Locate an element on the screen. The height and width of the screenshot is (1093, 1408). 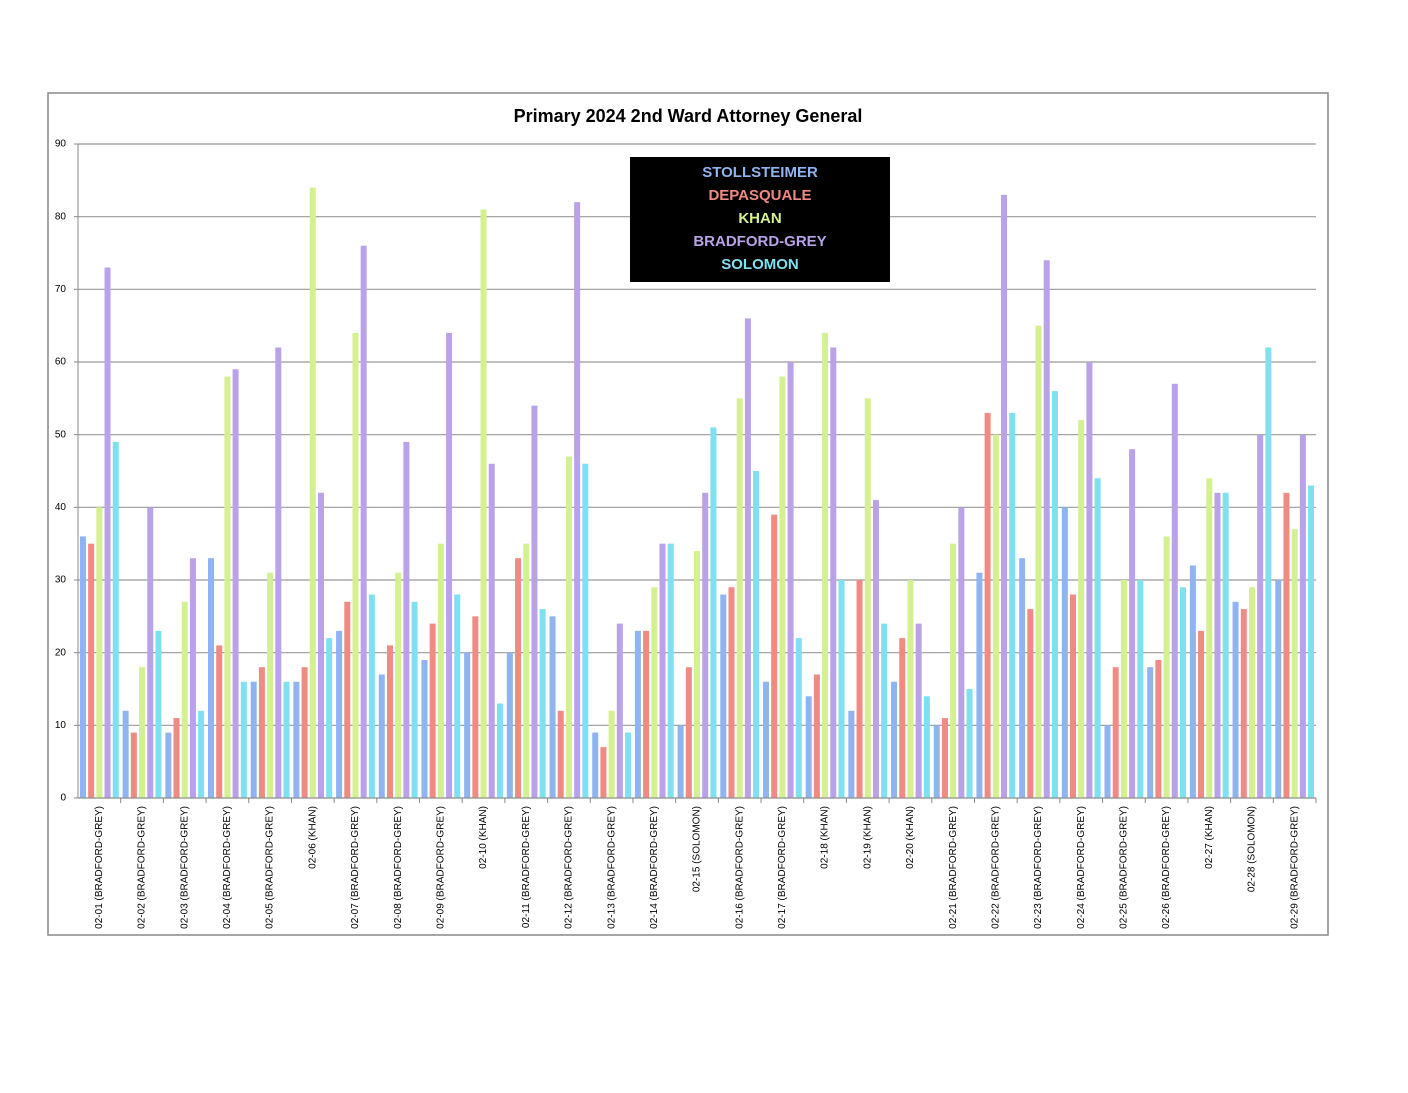
chart-title: Primary 2024 2nd Ward Attorney General is located at coordinates (688, 116).